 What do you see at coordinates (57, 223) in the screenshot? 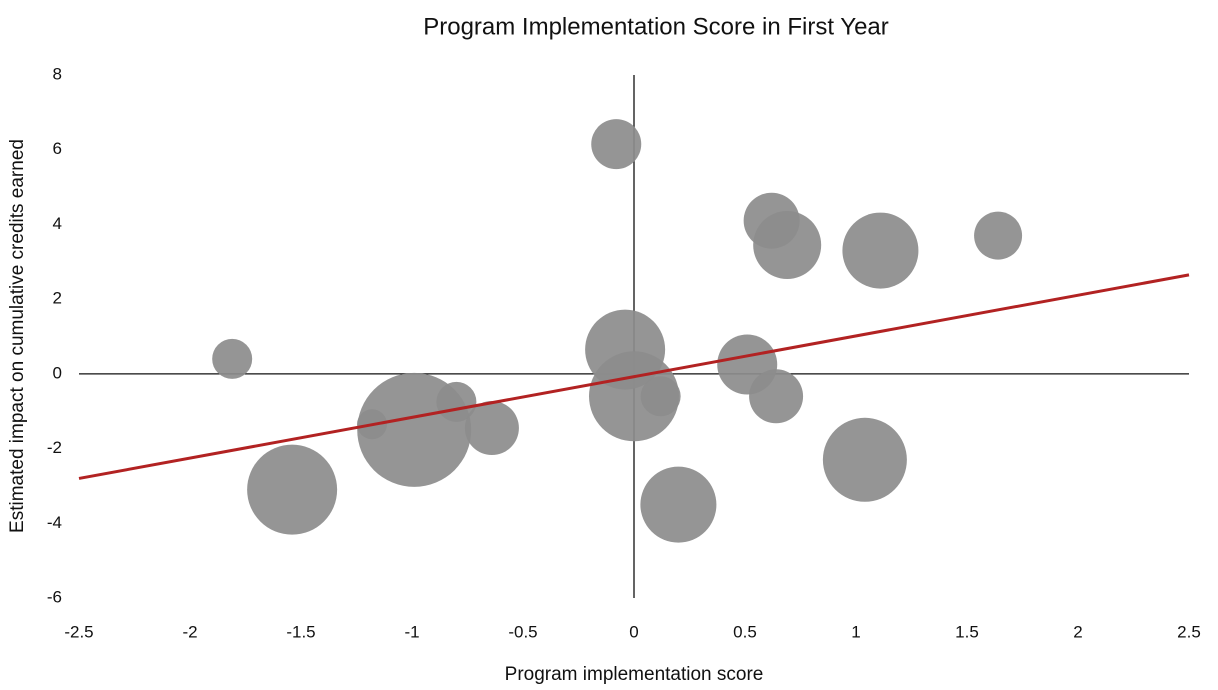
I see `y-tick-label: 4` at bounding box center [57, 223].